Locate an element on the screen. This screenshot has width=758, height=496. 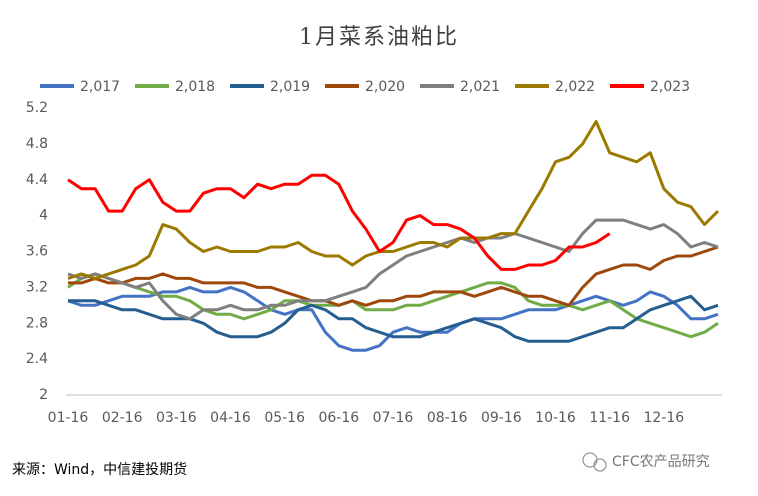
y-tick-label: 4 is located at coordinates (43, 216).